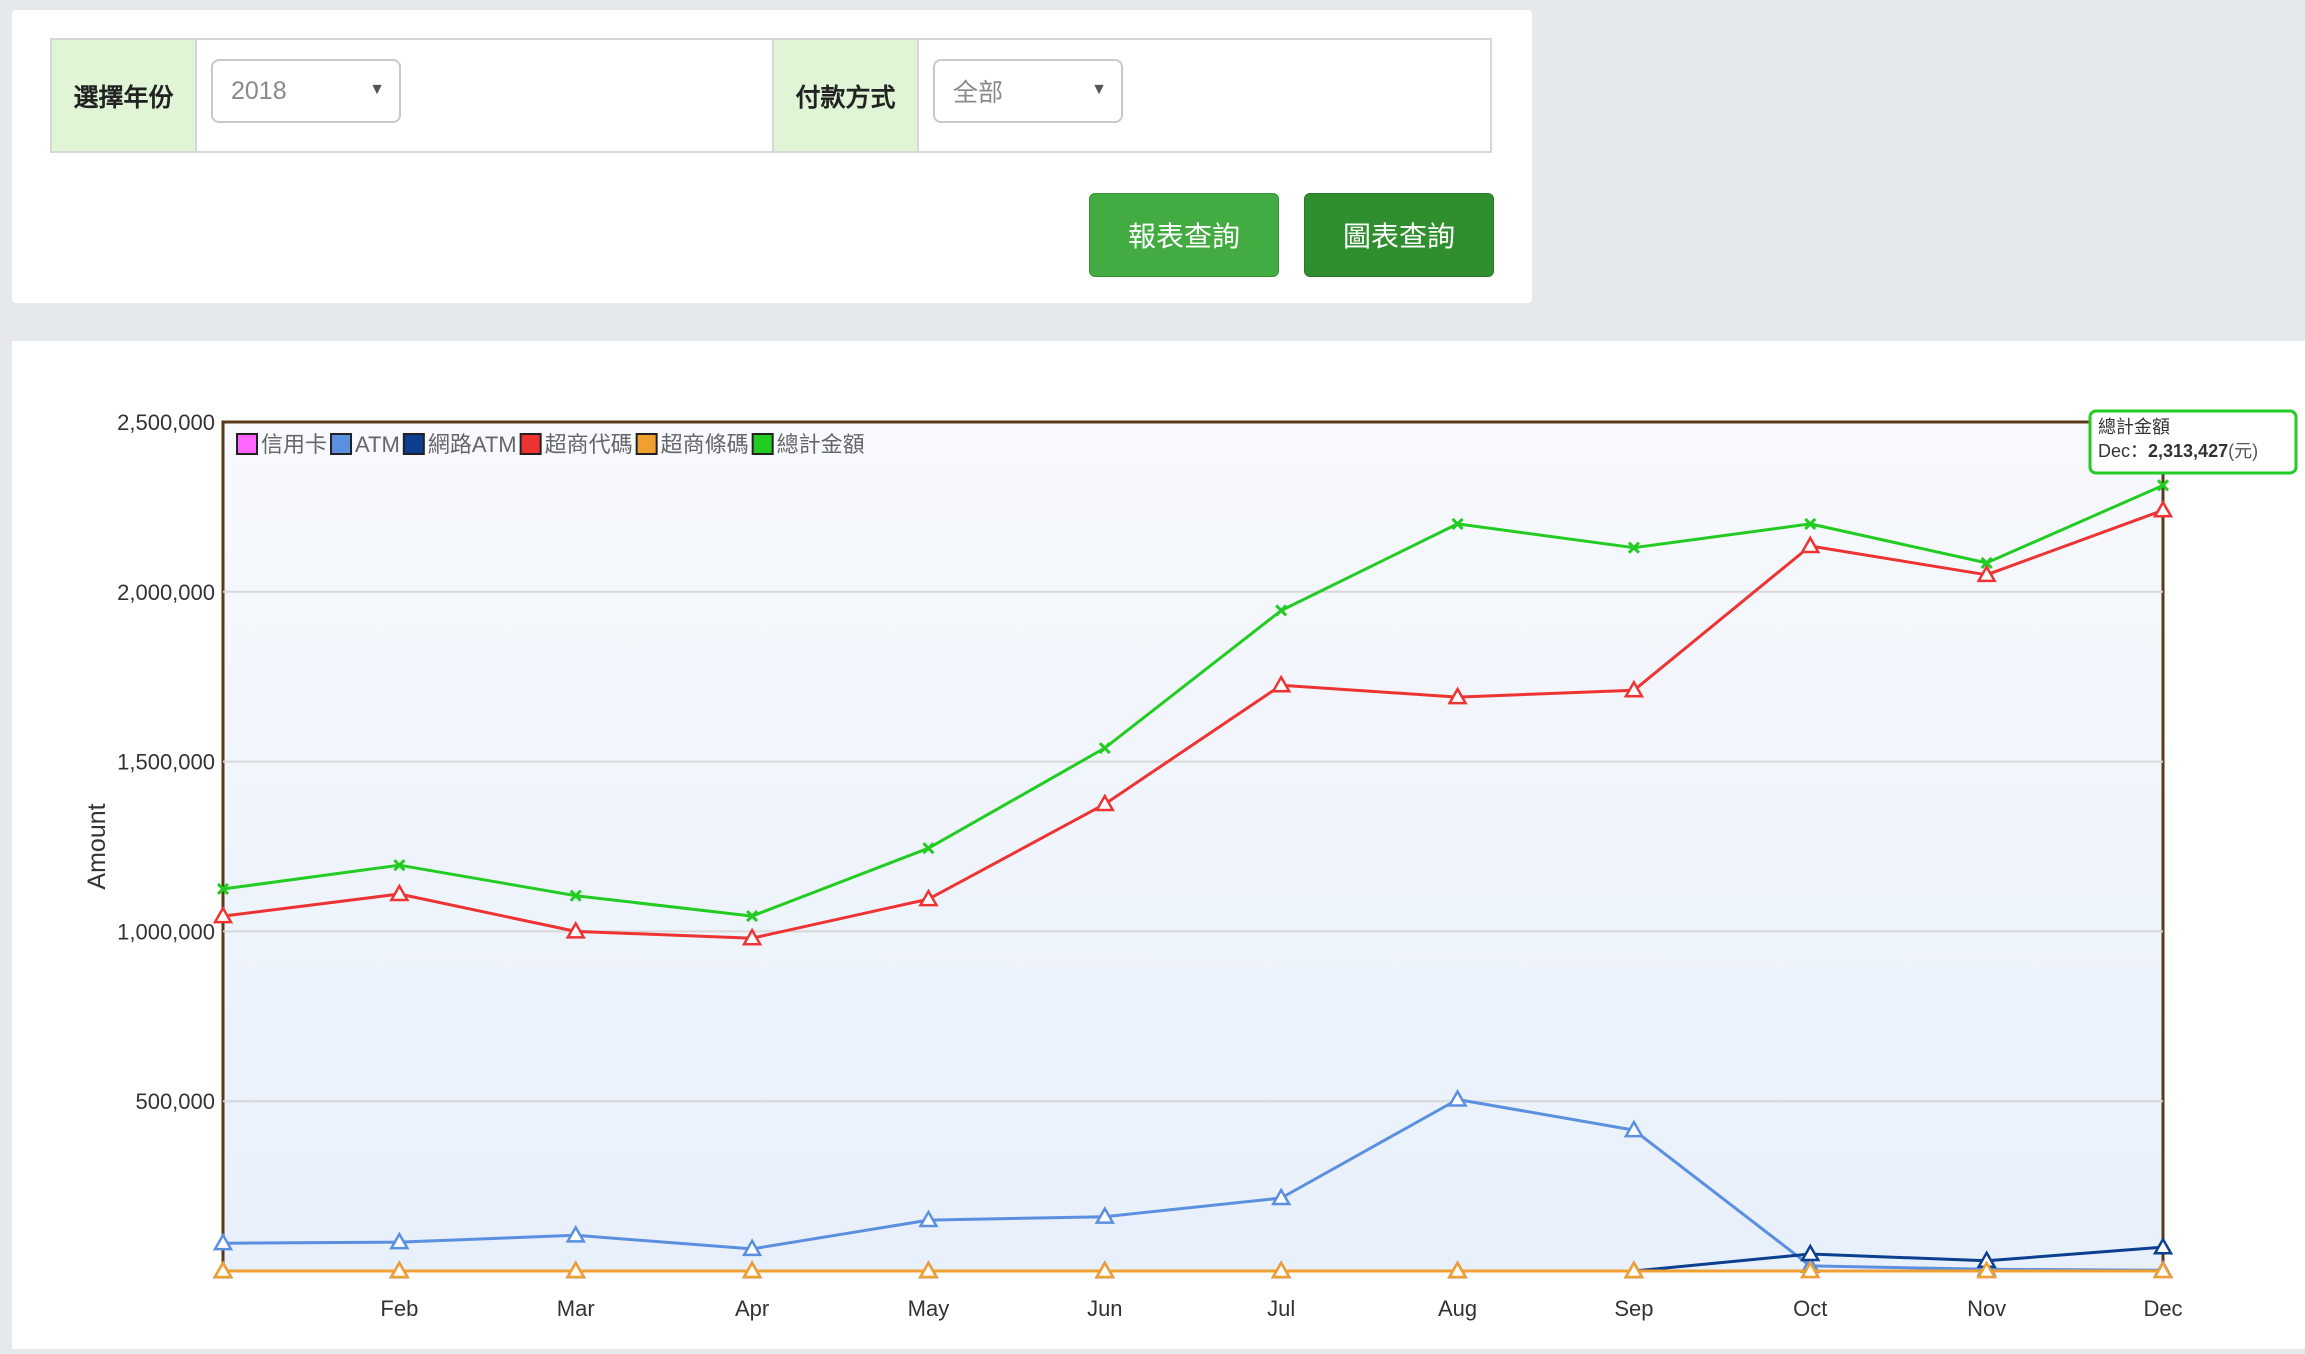 The width and height of the screenshot is (2305, 1354). Describe the element at coordinates (1028, 91) in the screenshot. I see `payment-select: 全部 ▼` at that location.